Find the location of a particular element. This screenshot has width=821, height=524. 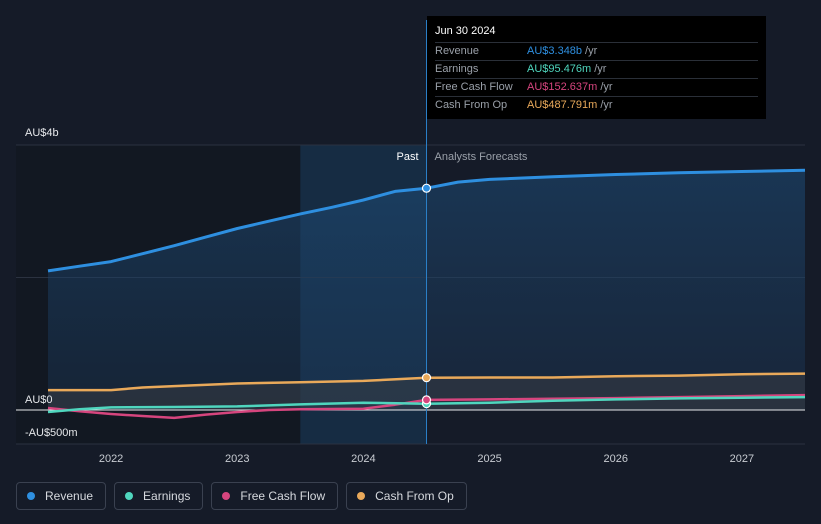

legend-item-free-cash-flow: Free Cash Flow is located at coordinates (275, 496).